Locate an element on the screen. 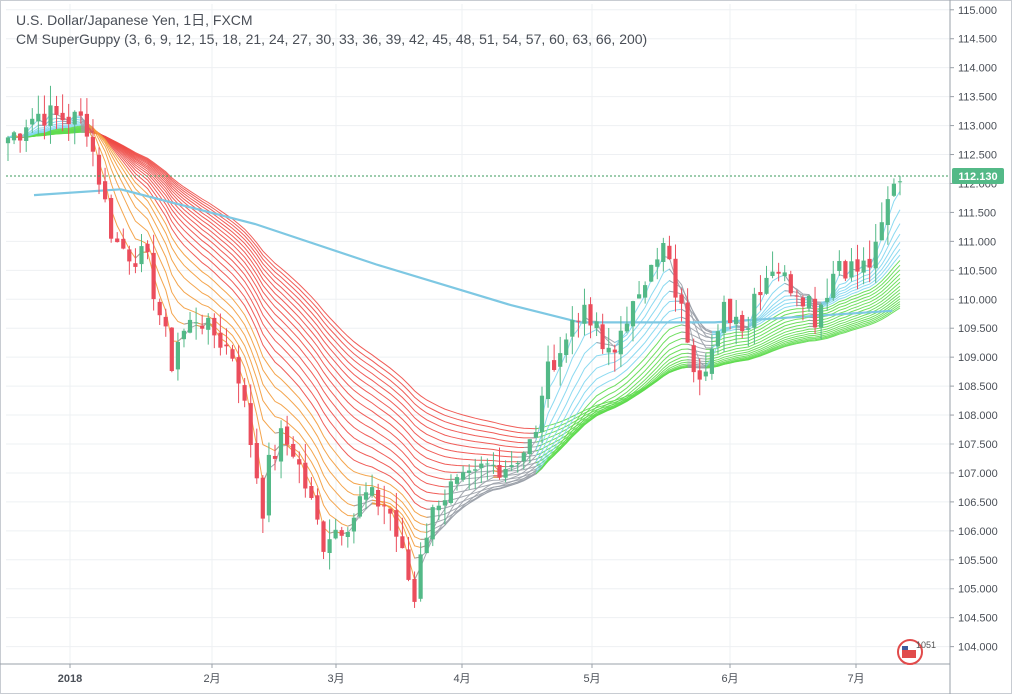  symbol-legend: U.S. Dollar/Japanese Yen, 1日, FXCM is located at coordinates (134, 20).